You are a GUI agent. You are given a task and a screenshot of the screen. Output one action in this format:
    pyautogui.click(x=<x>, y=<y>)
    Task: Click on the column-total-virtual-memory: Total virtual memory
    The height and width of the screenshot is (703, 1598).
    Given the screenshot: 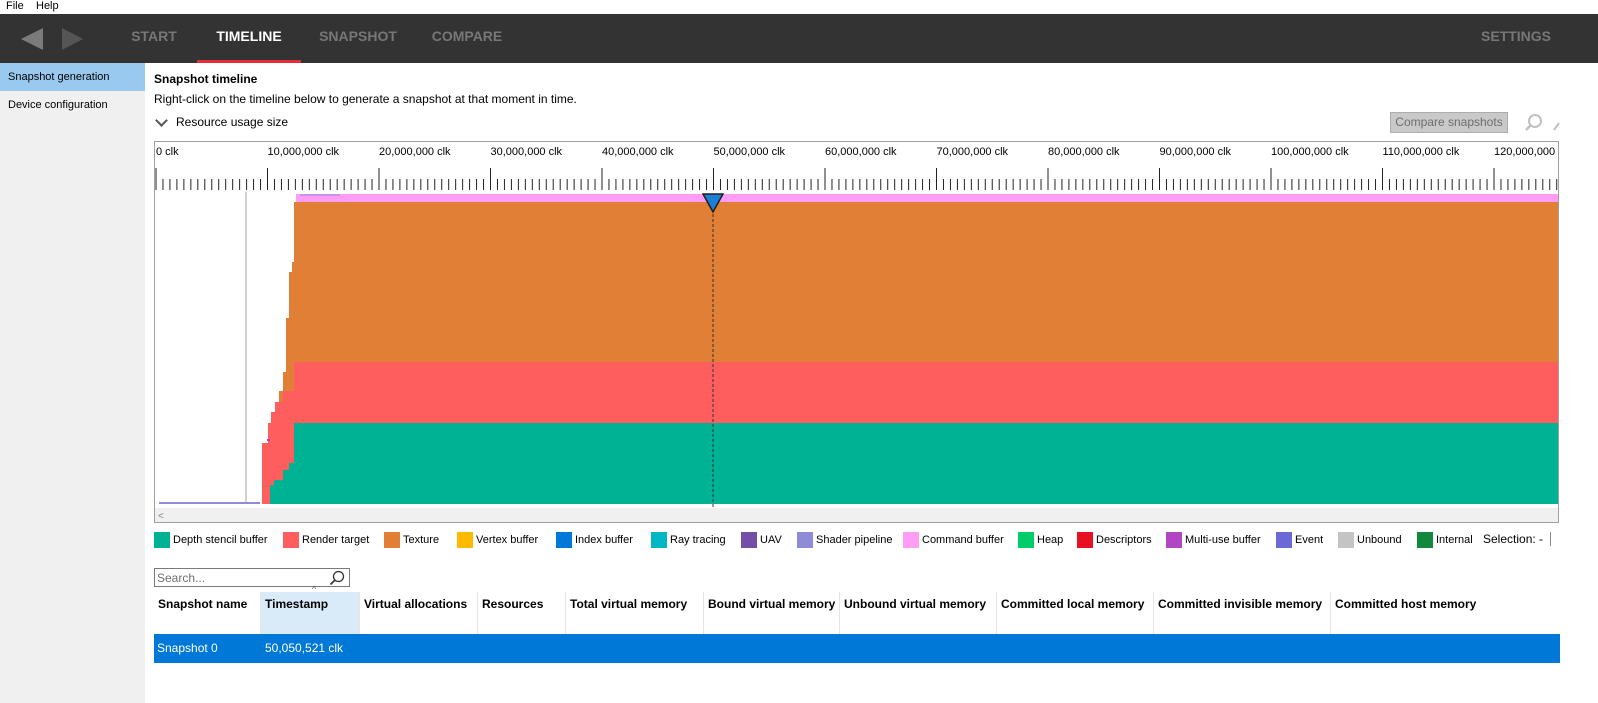 What is the action you would take?
    pyautogui.click(x=635, y=613)
    